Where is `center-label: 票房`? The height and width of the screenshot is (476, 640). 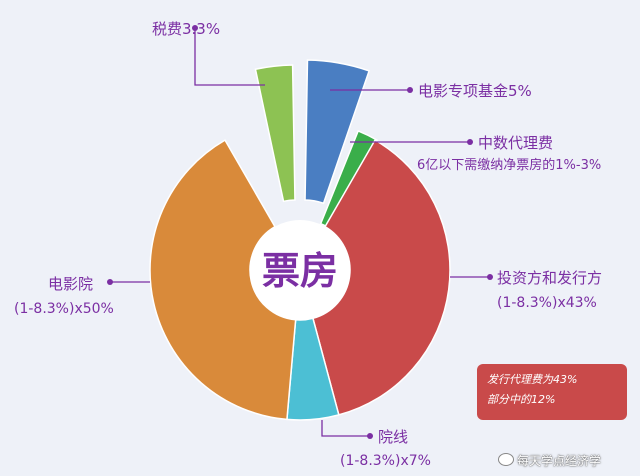 center-label: 票房 is located at coordinates (300, 271).